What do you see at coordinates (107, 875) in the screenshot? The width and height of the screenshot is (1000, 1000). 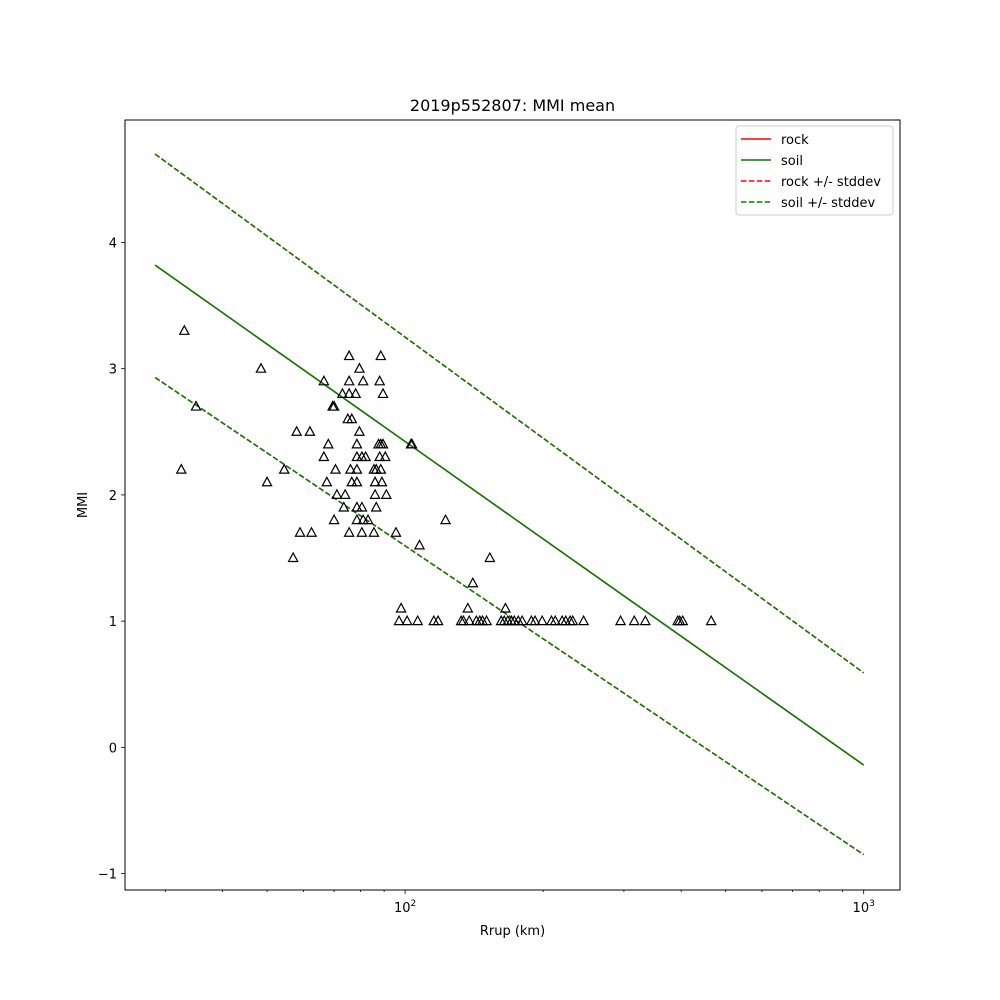 I see `y-tick-label-0: −1` at bounding box center [107, 875].